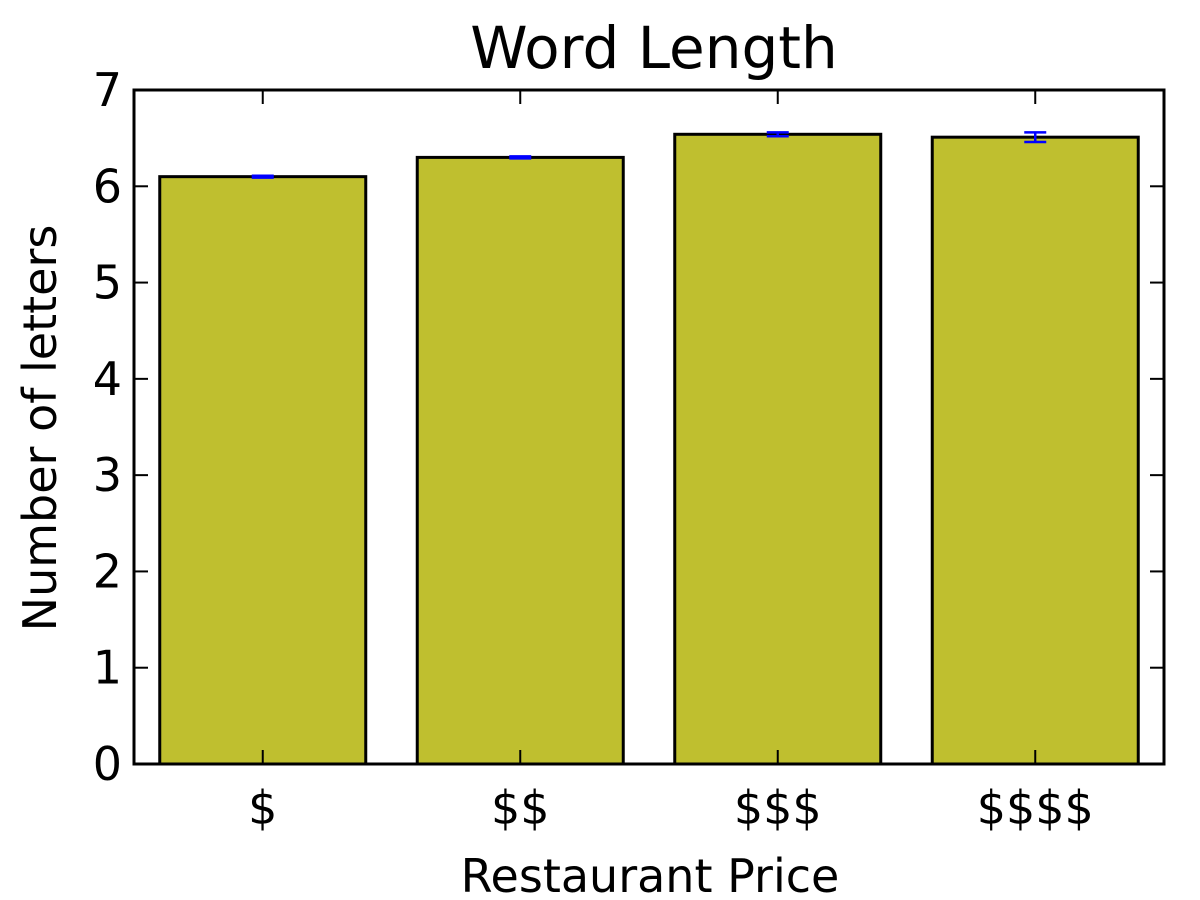  Describe the element at coordinates (107, 668) in the screenshot. I see `y-tick-label: 1` at that location.